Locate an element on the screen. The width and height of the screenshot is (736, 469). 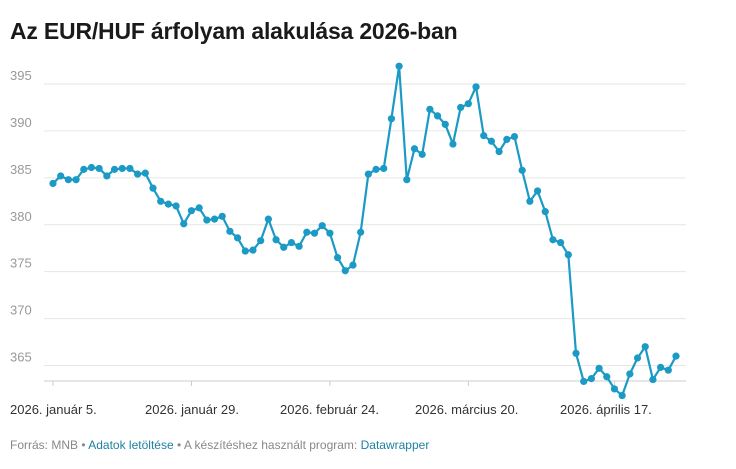
y-axis-ticks: 365 370 375 380 385 390 395 is located at coordinates (21, 216).